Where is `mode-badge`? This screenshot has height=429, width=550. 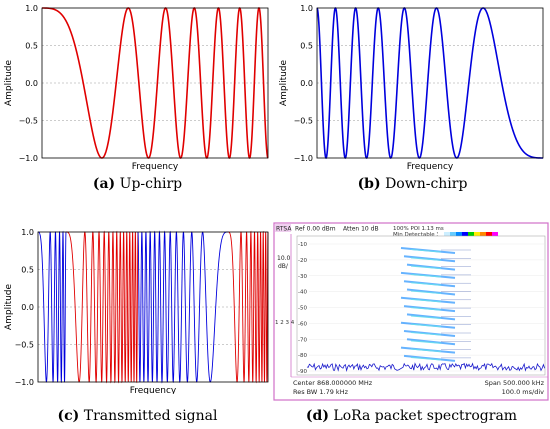 mode-badge is located at coordinates (283, 228).